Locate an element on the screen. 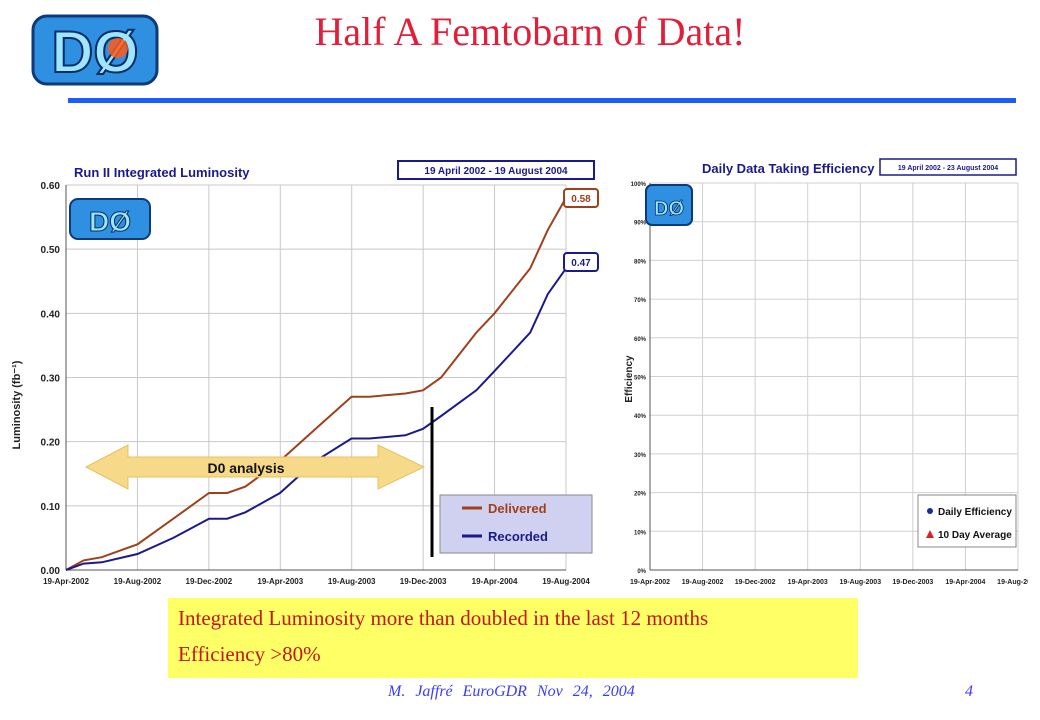 This screenshot has width=1040, height=720. lum-y-tick-label: 0.30 is located at coordinates (51, 379).